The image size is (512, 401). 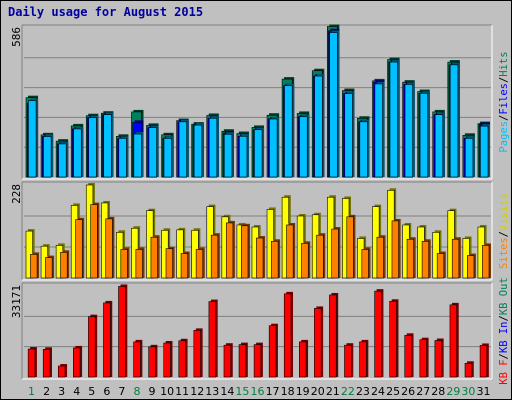 What do you see at coordinates (333, 391) in the screenshot?
I see `day-label: 21` at bounding box center [333, 391].